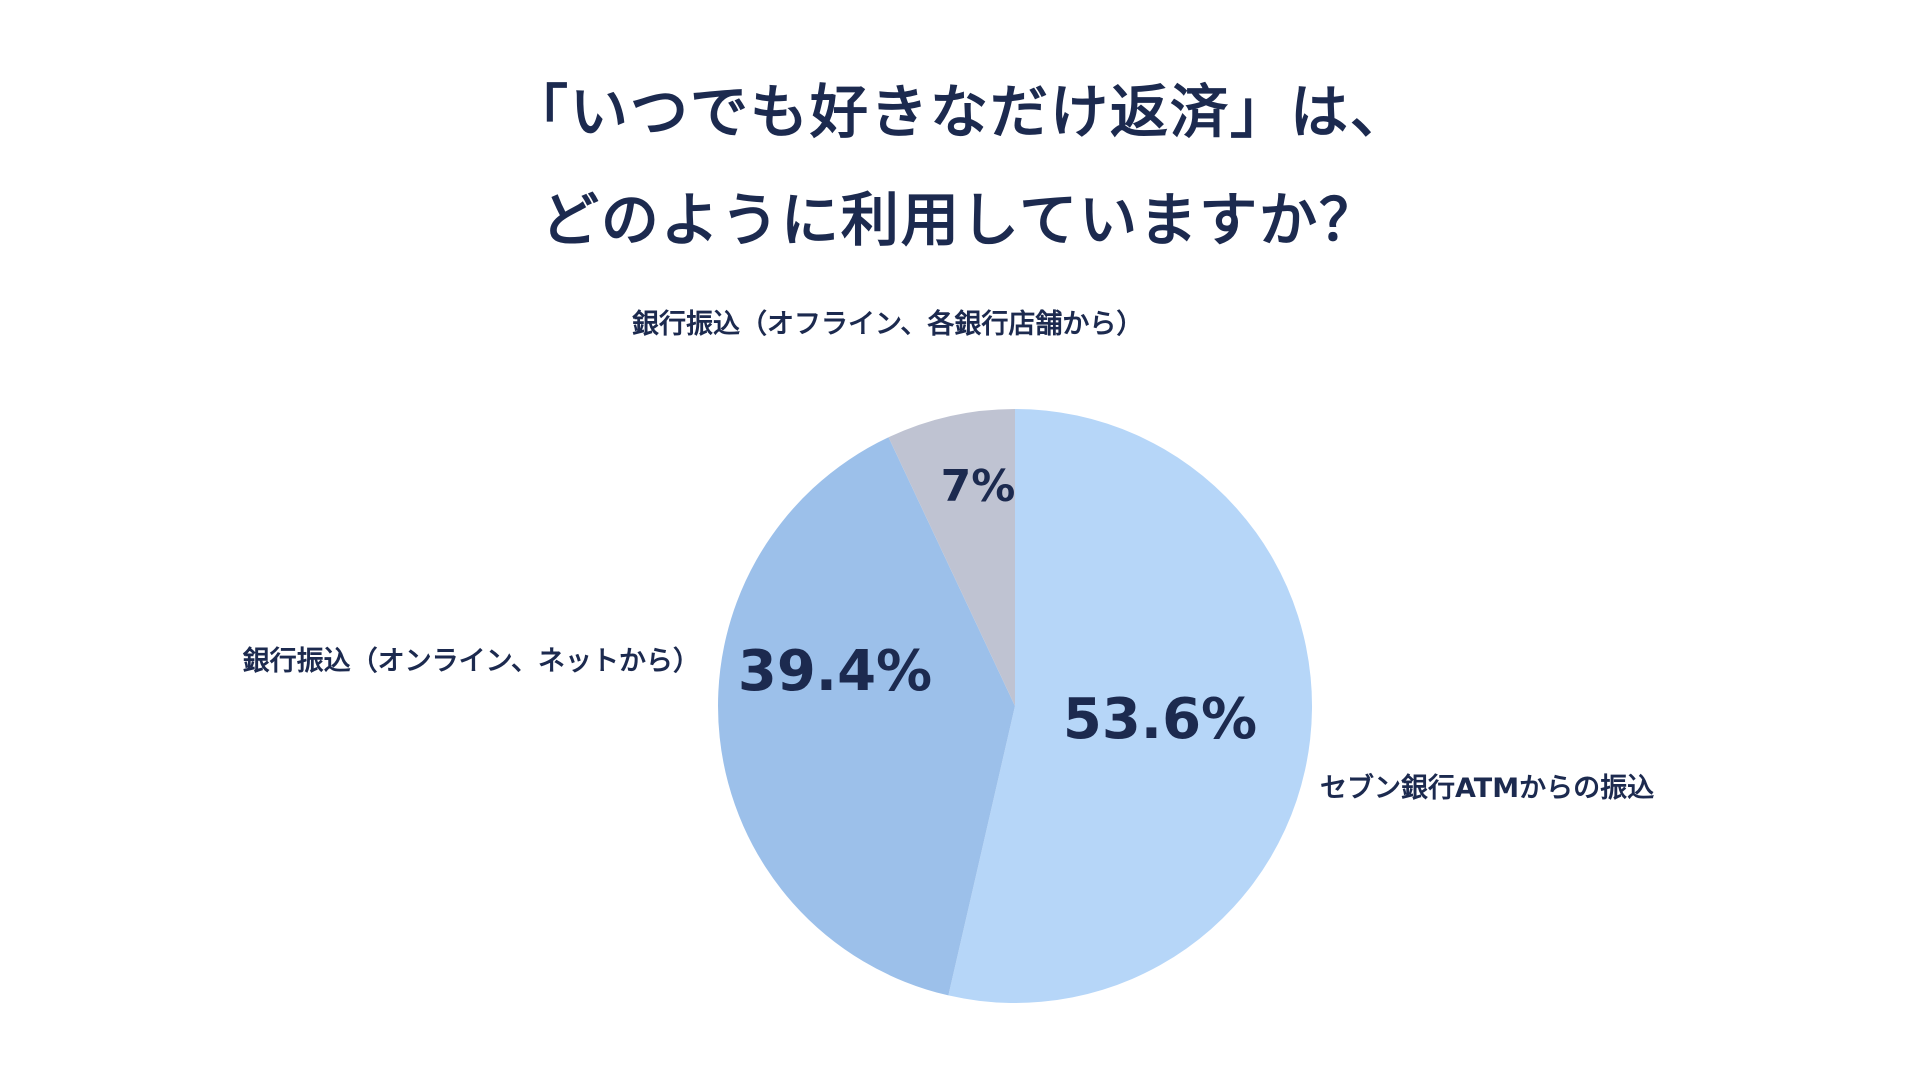 The width and height of the screenshot is (1920, 1080). Describe the element at coordinates (959, 112) in the screenshot. I see `chart-title-line-1: 「いつでも好きなだけ返済」は、` at that location.